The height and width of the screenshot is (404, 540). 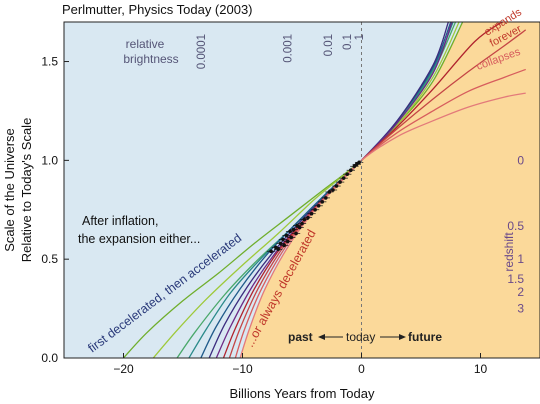 What do you see at coordinates (348, 42) in the screenshot?
I see `brightness-tick-label-4: 0.1` at bounding box center [348, 42].